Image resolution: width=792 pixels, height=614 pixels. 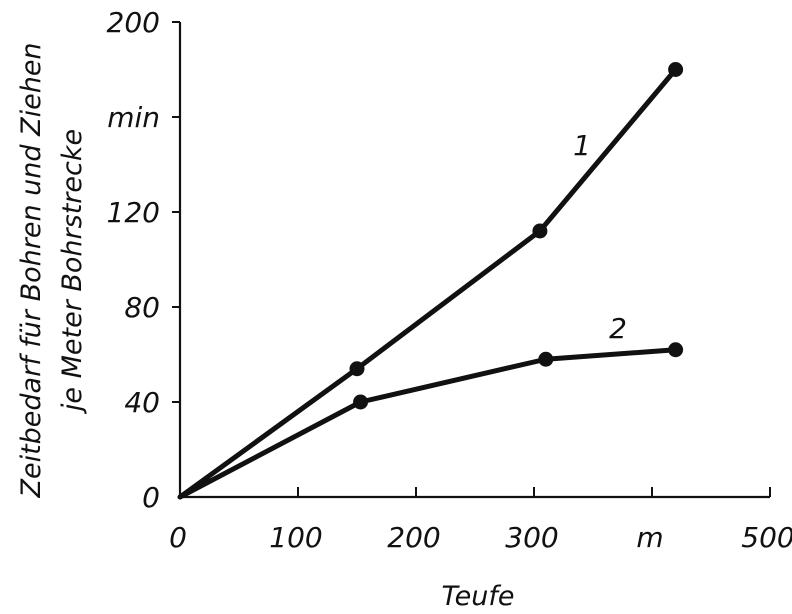 I want to click on y-tick-label: 200, so click(x=133, y=22).